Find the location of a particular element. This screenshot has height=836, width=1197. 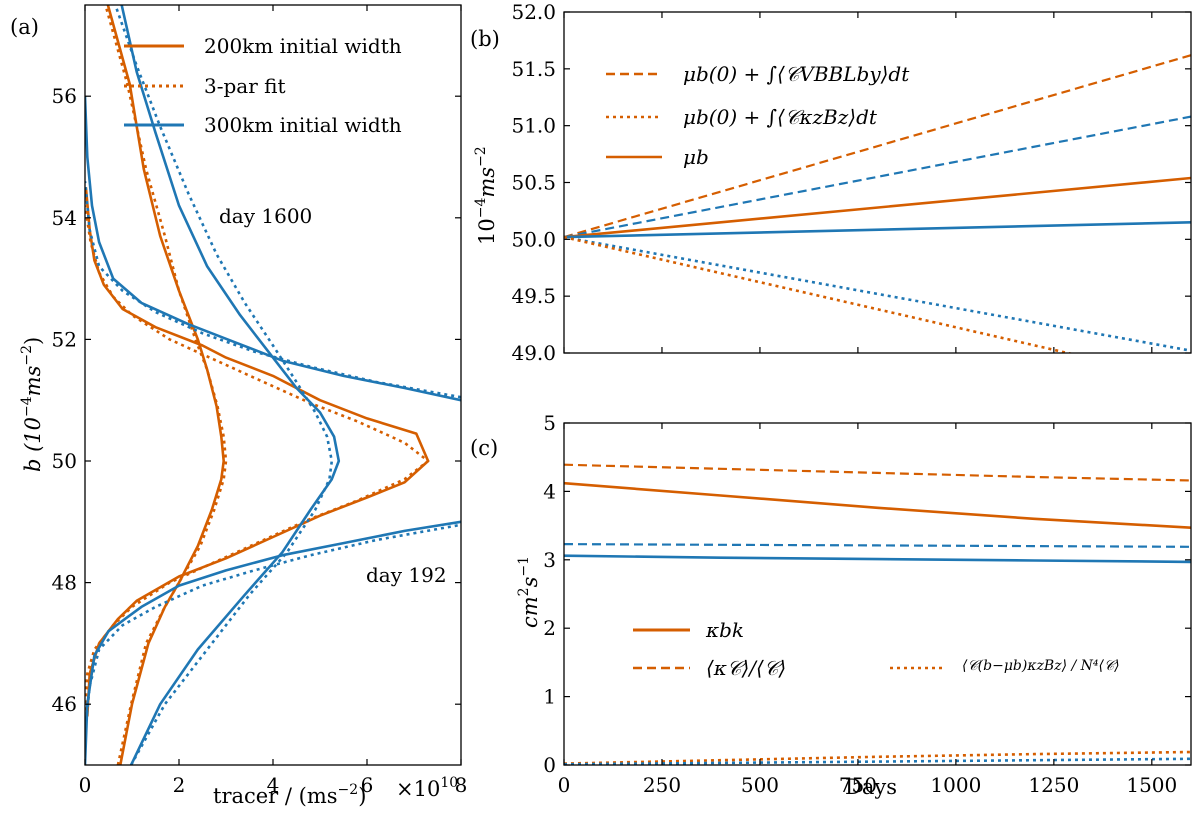

x-tick-label: 8 is located at coordinates (461, 785).